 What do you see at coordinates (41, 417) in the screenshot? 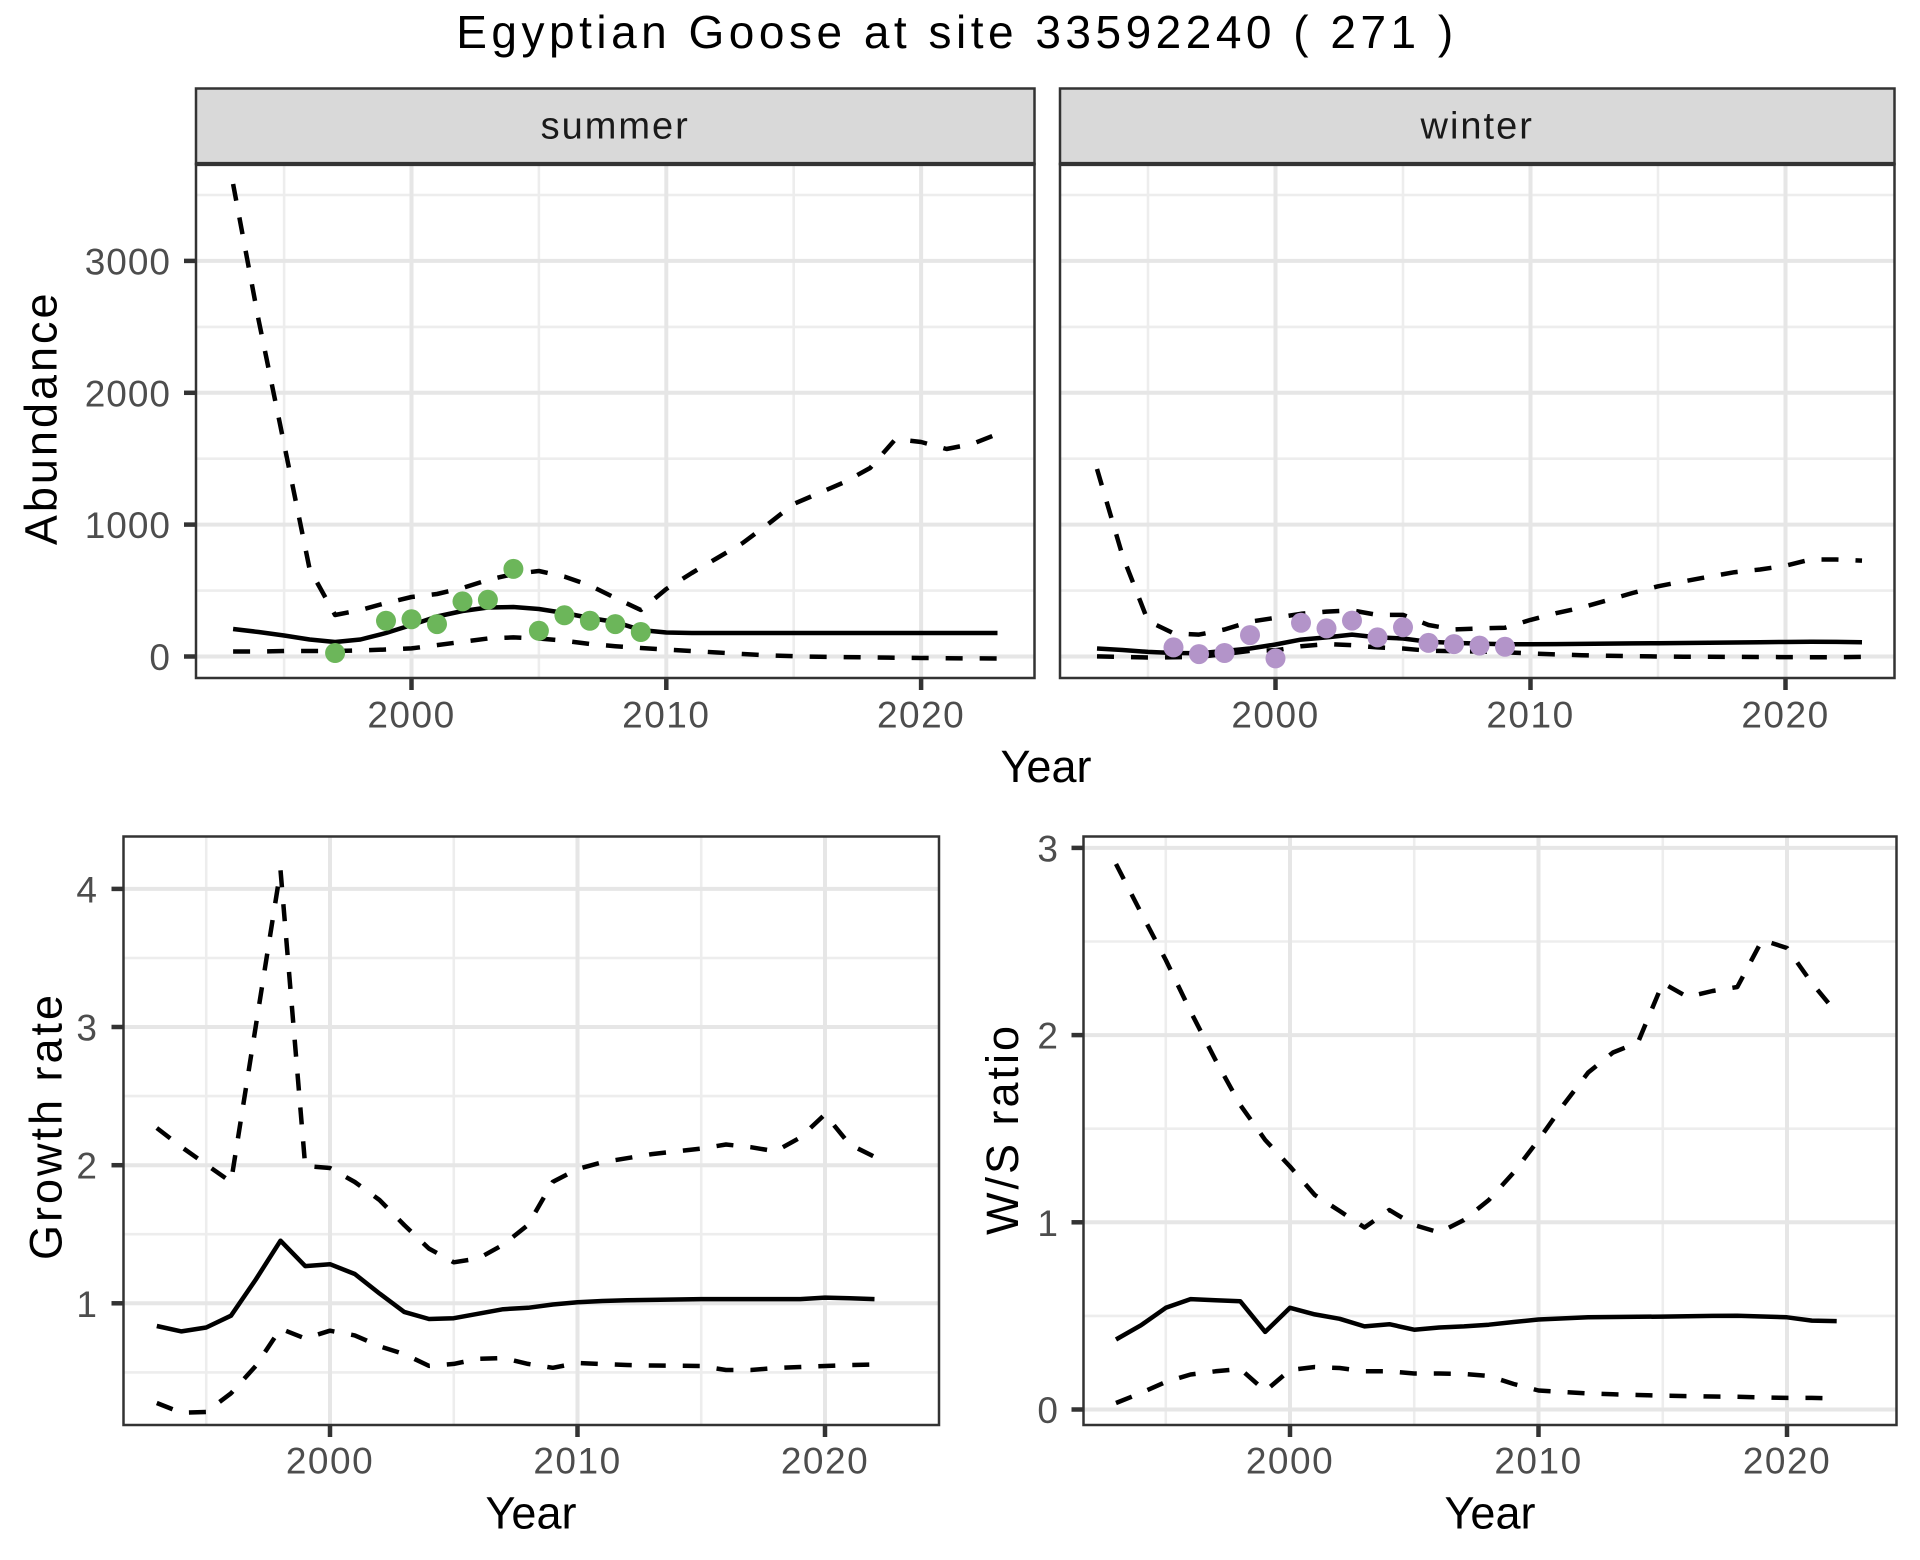
I see `svg-text: Abundance` at bounding box center [41, 417].